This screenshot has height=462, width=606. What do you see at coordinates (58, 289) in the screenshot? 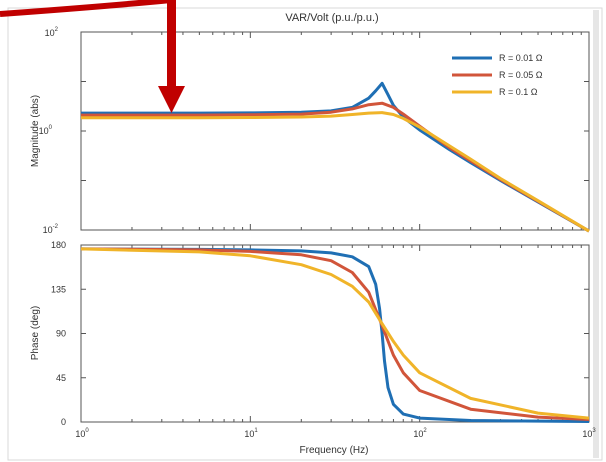
I see `phase-ytick-135: 135` at bounding box center [58, 289].